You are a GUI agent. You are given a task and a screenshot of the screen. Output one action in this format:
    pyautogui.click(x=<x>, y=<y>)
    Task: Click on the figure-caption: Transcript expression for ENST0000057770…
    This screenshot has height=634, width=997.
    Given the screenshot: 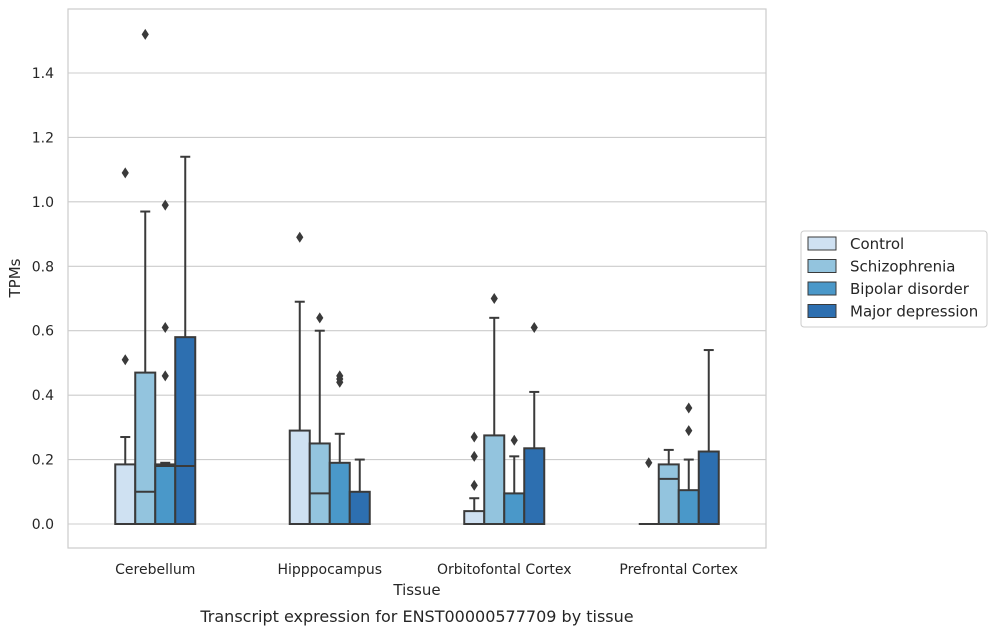 What is the action you would take?
    pyautogui.click(x=416, y=616)
    